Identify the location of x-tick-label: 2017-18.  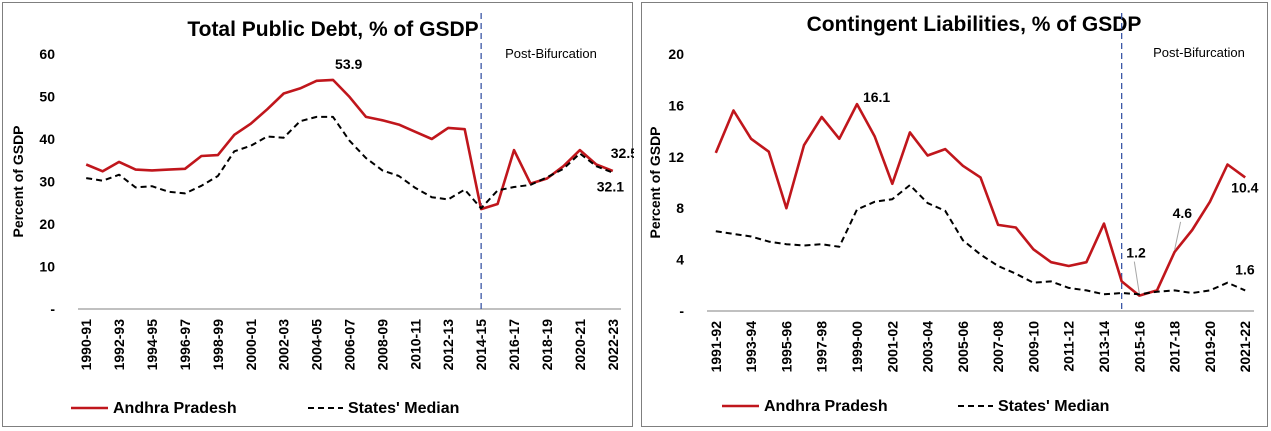
(1175, 347).